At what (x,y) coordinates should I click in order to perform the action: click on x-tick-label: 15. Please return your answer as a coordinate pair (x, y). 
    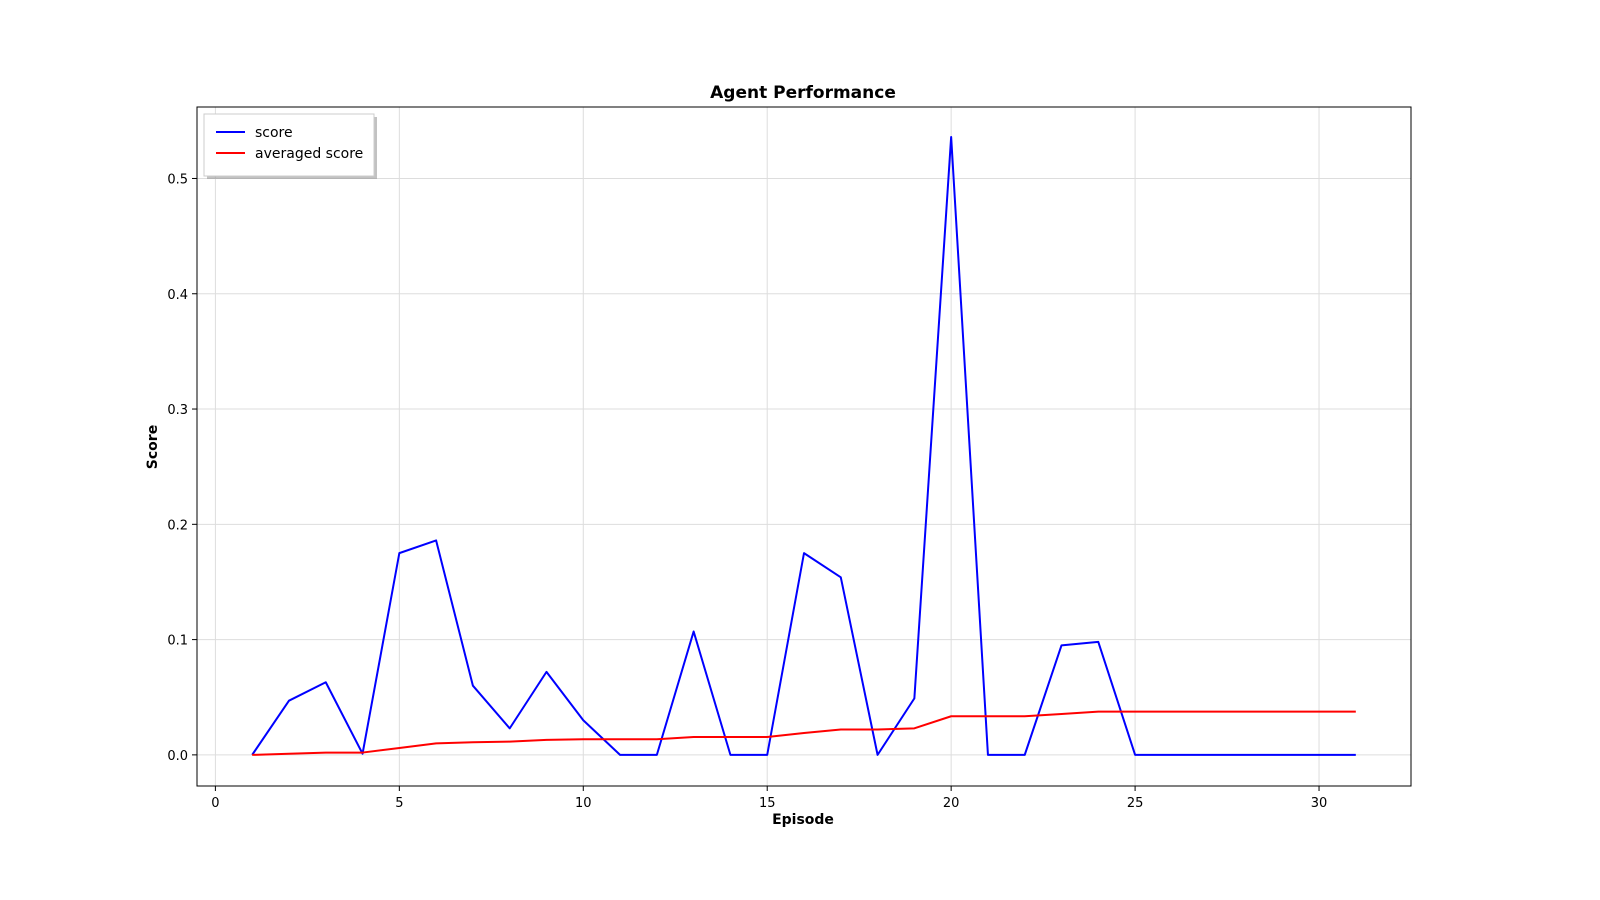
    Looking at the image, I should click on (767, 803).